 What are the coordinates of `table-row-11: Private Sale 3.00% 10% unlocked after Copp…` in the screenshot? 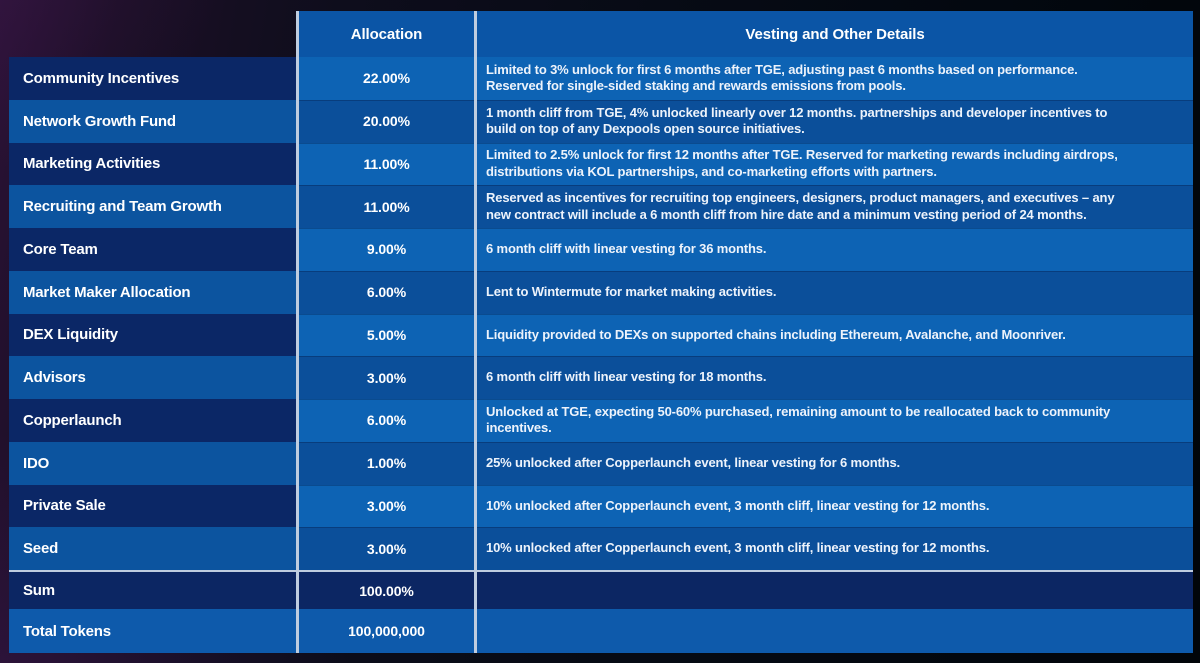 It's located at (601, 506).